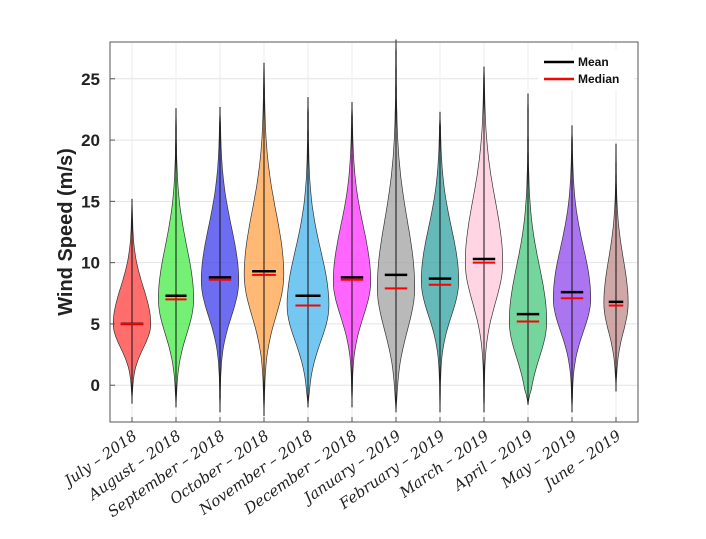 This screenshot has height=539, width=706. I want to click on y-axis-ticks: 0 5 10 15 20 25, so click(98, 232).